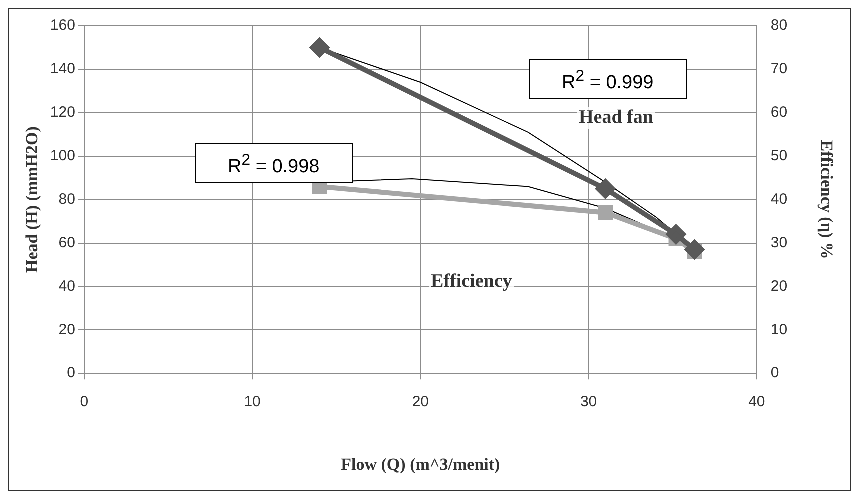  What do you see at coordinates (589, 402) in the screenshot?
I see `x-tick-label: 30` at bounding box center [589, 402].